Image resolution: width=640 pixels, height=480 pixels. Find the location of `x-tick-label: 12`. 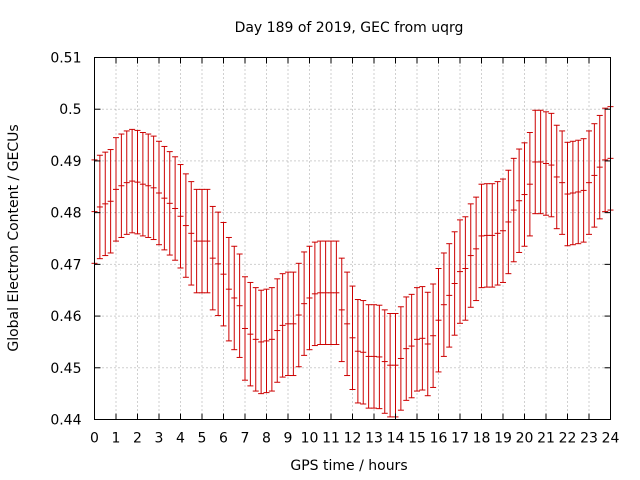

x-tick-label: 12 is located at coordinates (353, 439).